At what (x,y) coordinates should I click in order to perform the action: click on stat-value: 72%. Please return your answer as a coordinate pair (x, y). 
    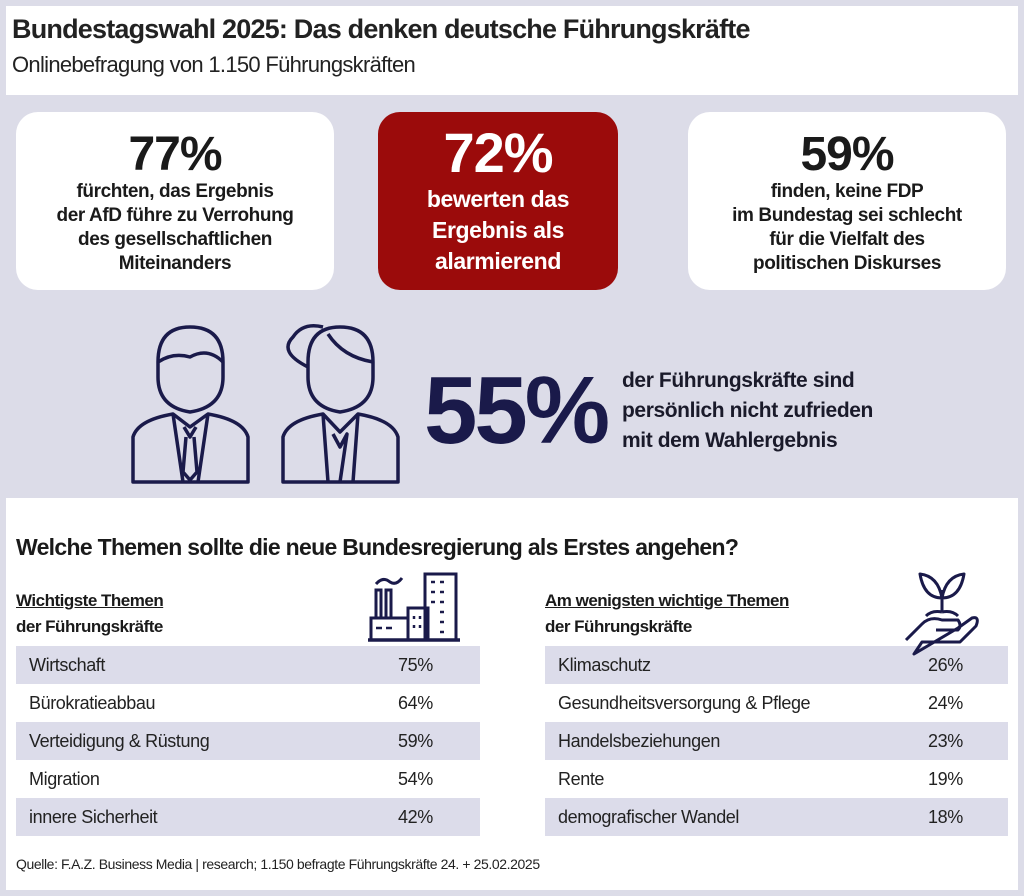
    Looking at the image, I should click on (498, 152).